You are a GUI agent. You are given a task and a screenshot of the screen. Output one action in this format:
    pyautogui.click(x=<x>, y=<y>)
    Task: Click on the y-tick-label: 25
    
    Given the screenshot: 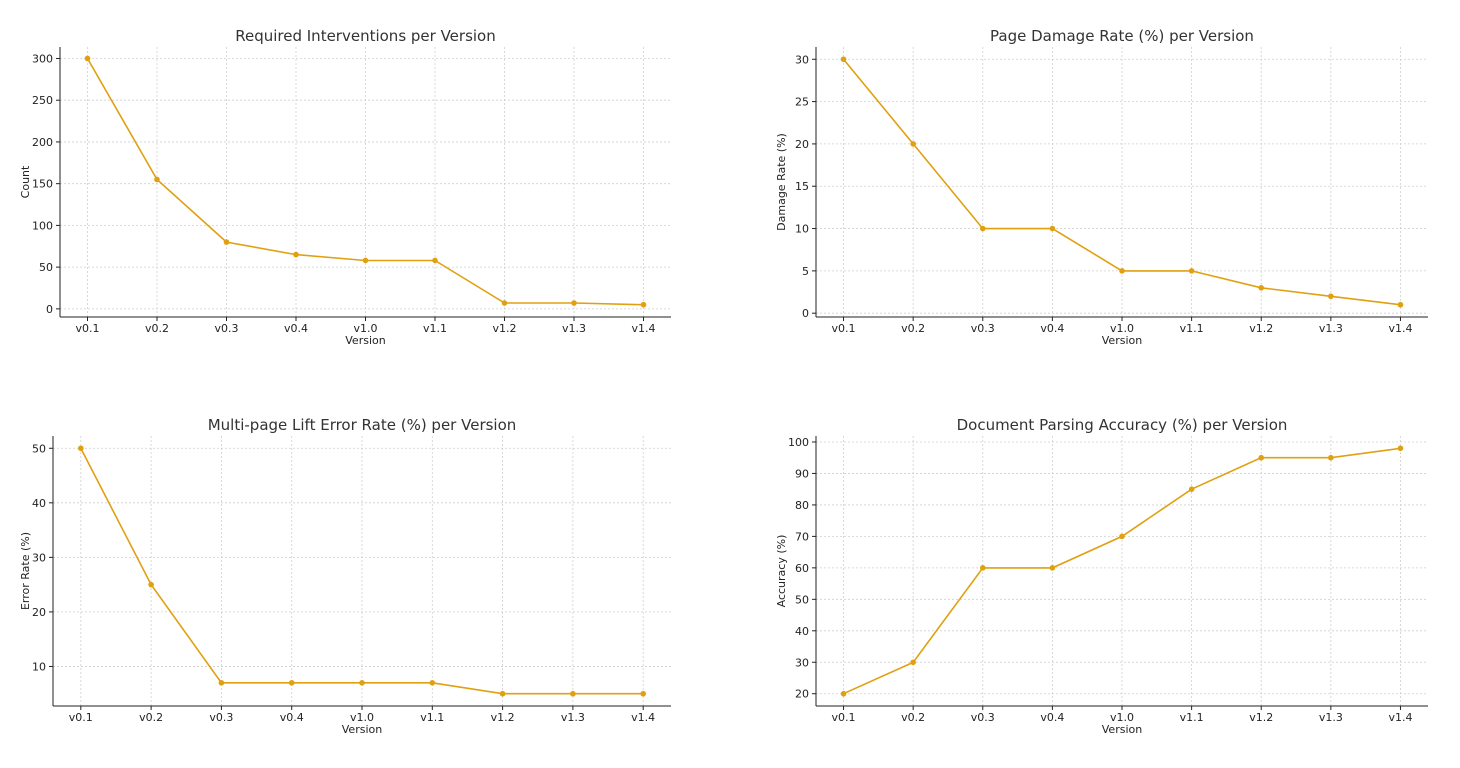 What is the action you would take?
    pyautogui.click(x=802, y=102)
    